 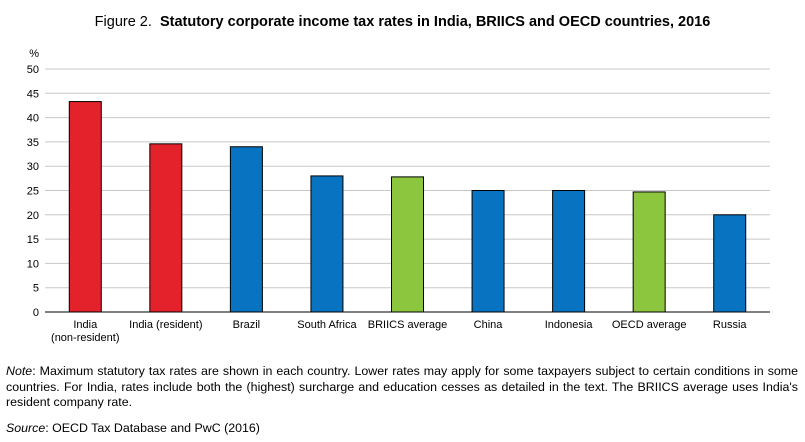 I want to click on category-label: Brazil, so click(x=247, y=325).